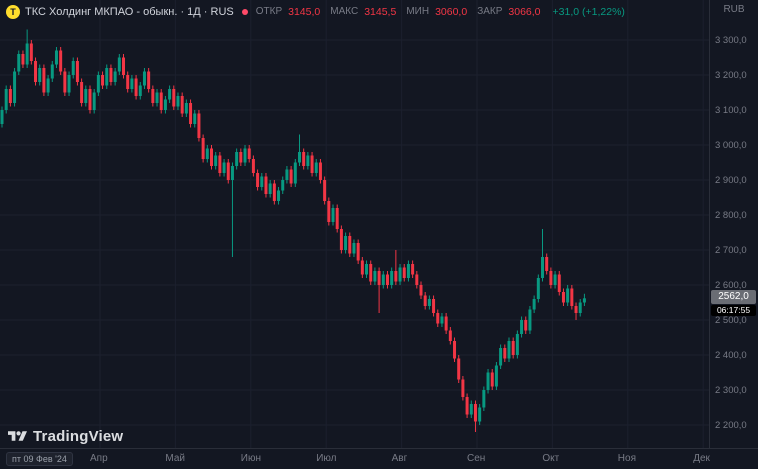 This screenshot has height=469, width=758. What do you see at coordinates (731, 320) in the screenshot?
I see `price-tick-label: 2 500,0` at bounding box center [731, 320].